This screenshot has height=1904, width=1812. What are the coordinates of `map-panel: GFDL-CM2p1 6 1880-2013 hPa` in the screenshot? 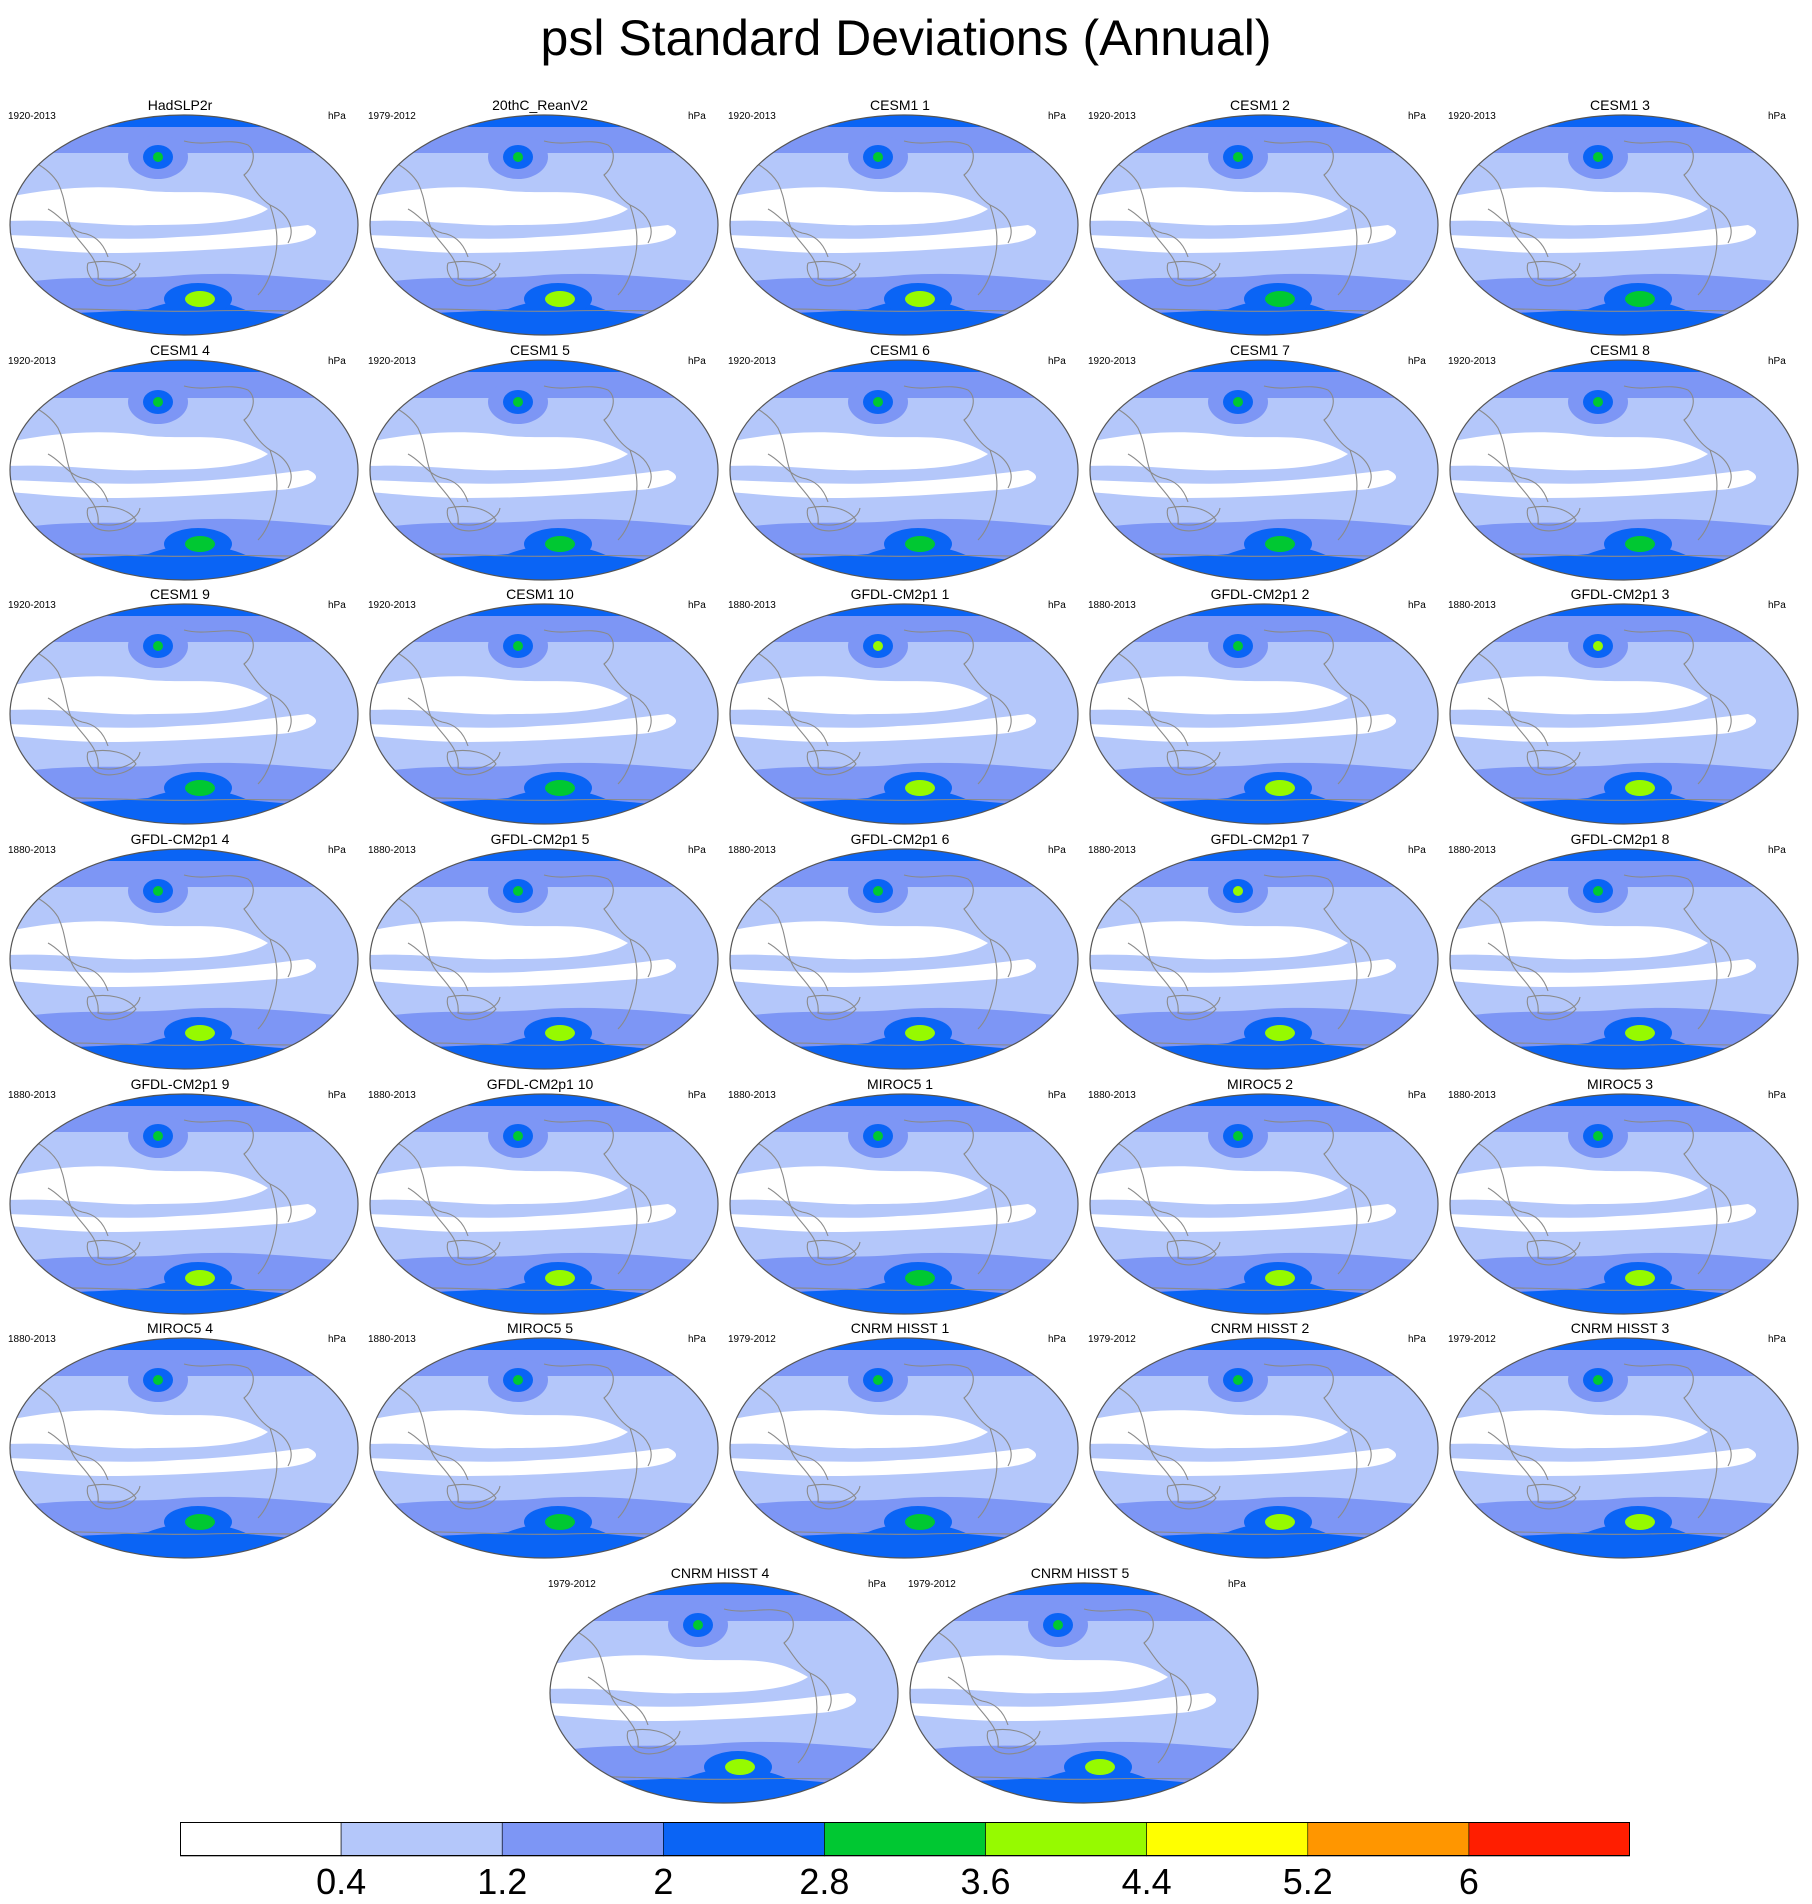 It's located at (900, 951).